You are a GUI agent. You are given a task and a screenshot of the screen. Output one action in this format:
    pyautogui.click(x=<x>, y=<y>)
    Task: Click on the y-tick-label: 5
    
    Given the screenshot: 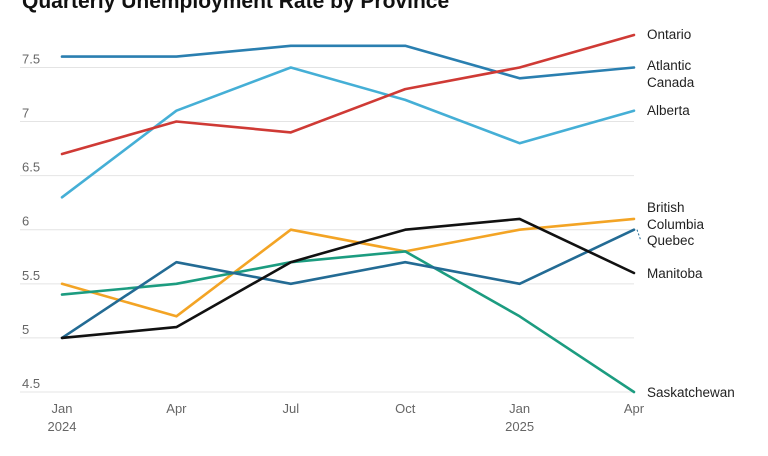 What is the action you would take?
    pyautogui.click(x=25, y=329)
    